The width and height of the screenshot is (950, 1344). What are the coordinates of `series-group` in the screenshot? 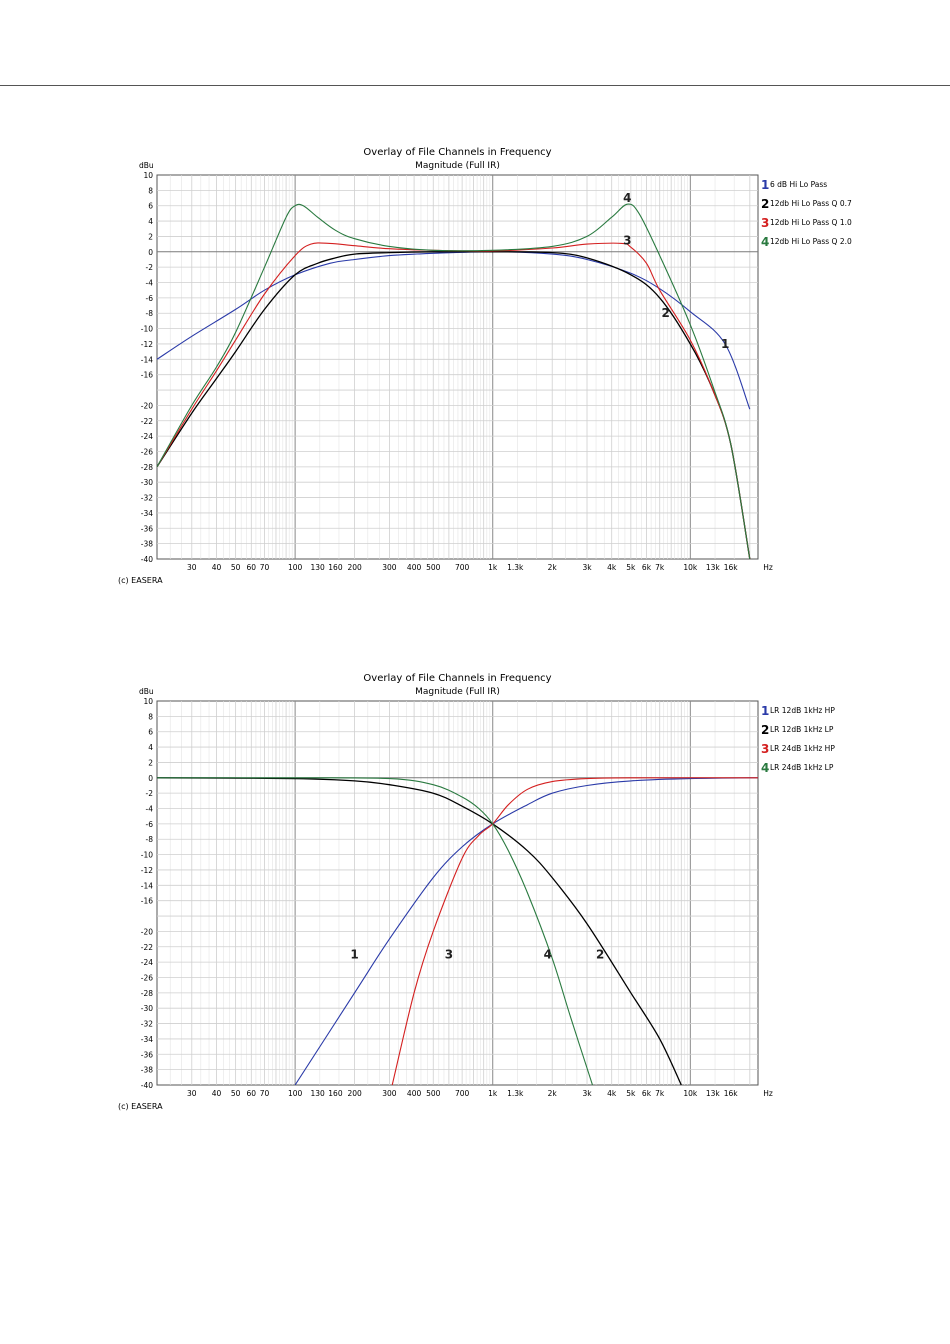 It's located at (457, 931).